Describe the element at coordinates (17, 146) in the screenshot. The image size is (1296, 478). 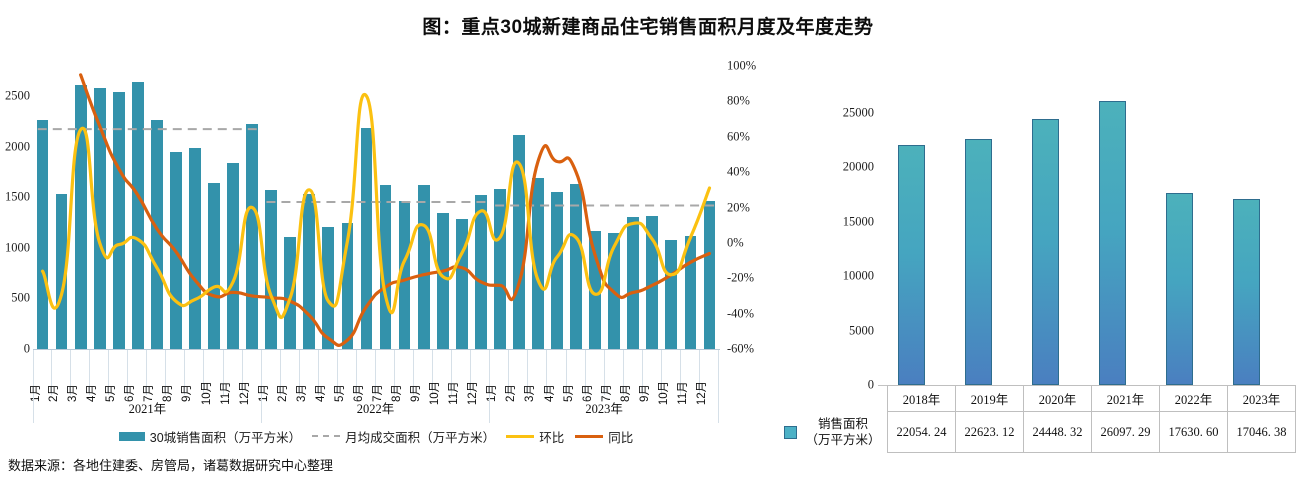
I see `left-y-tick: 2000` at that location.